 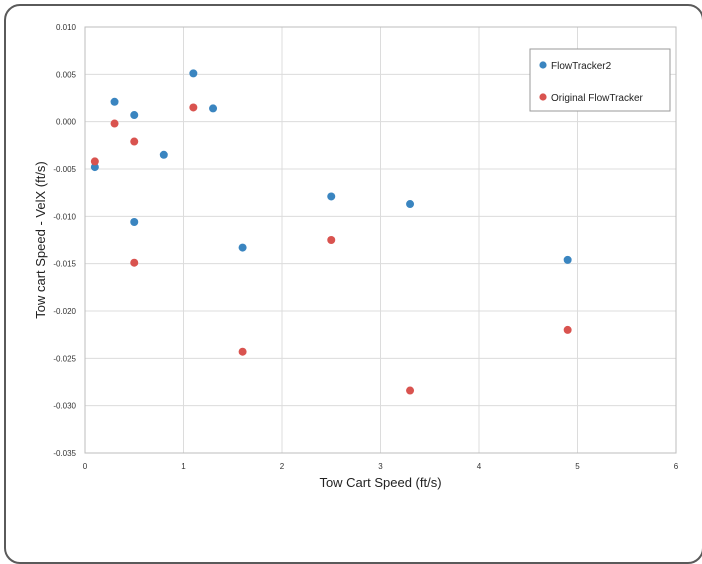 What do you see at coordinates (676, 466) in the screenshot?
I see `x-tick-label: 6` at bounding box center [676, 466].